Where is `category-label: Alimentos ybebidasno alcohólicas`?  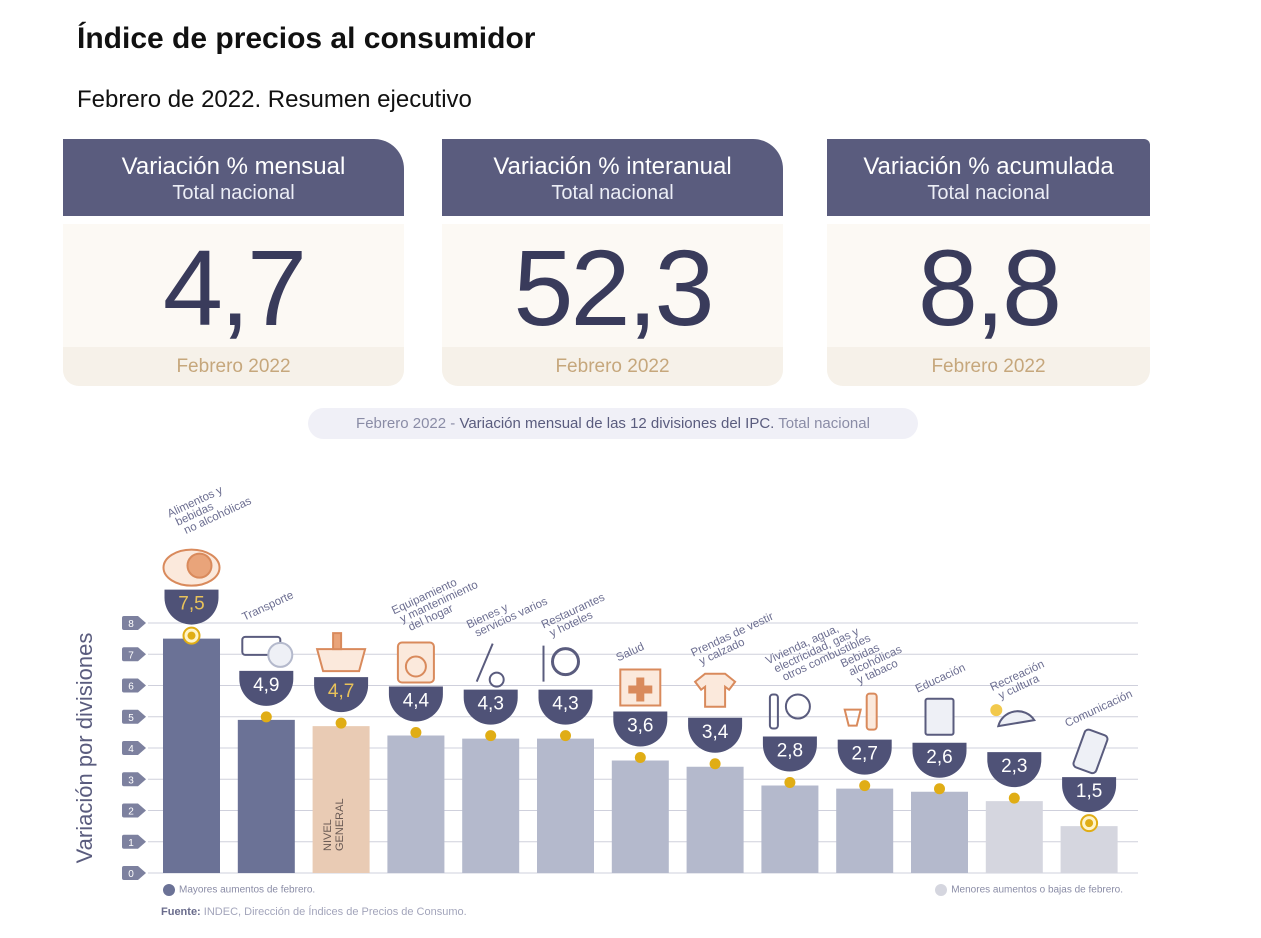
category-label: Alimentos ybebidasno alcohólicas is located at coordinates (210, 507).